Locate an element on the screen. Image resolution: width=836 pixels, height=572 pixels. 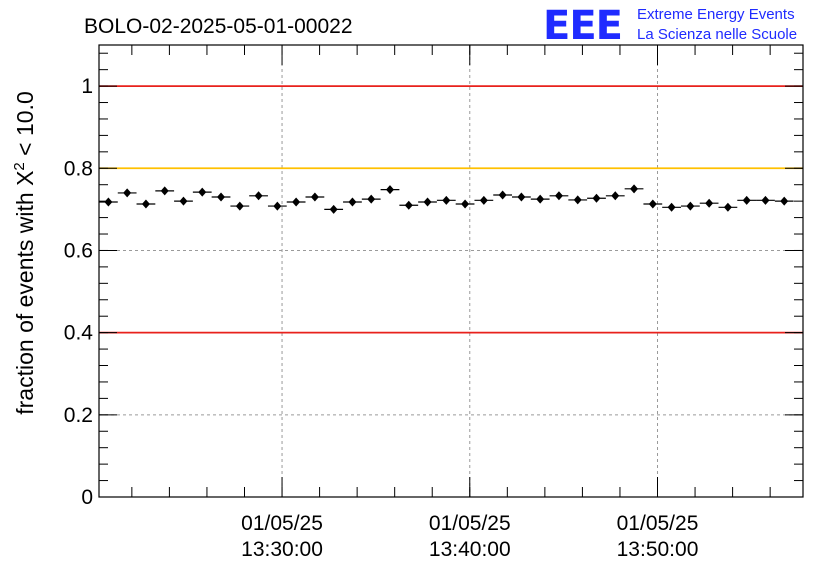
y-tick-label: 0.6 is located at coordinates (78, 250).